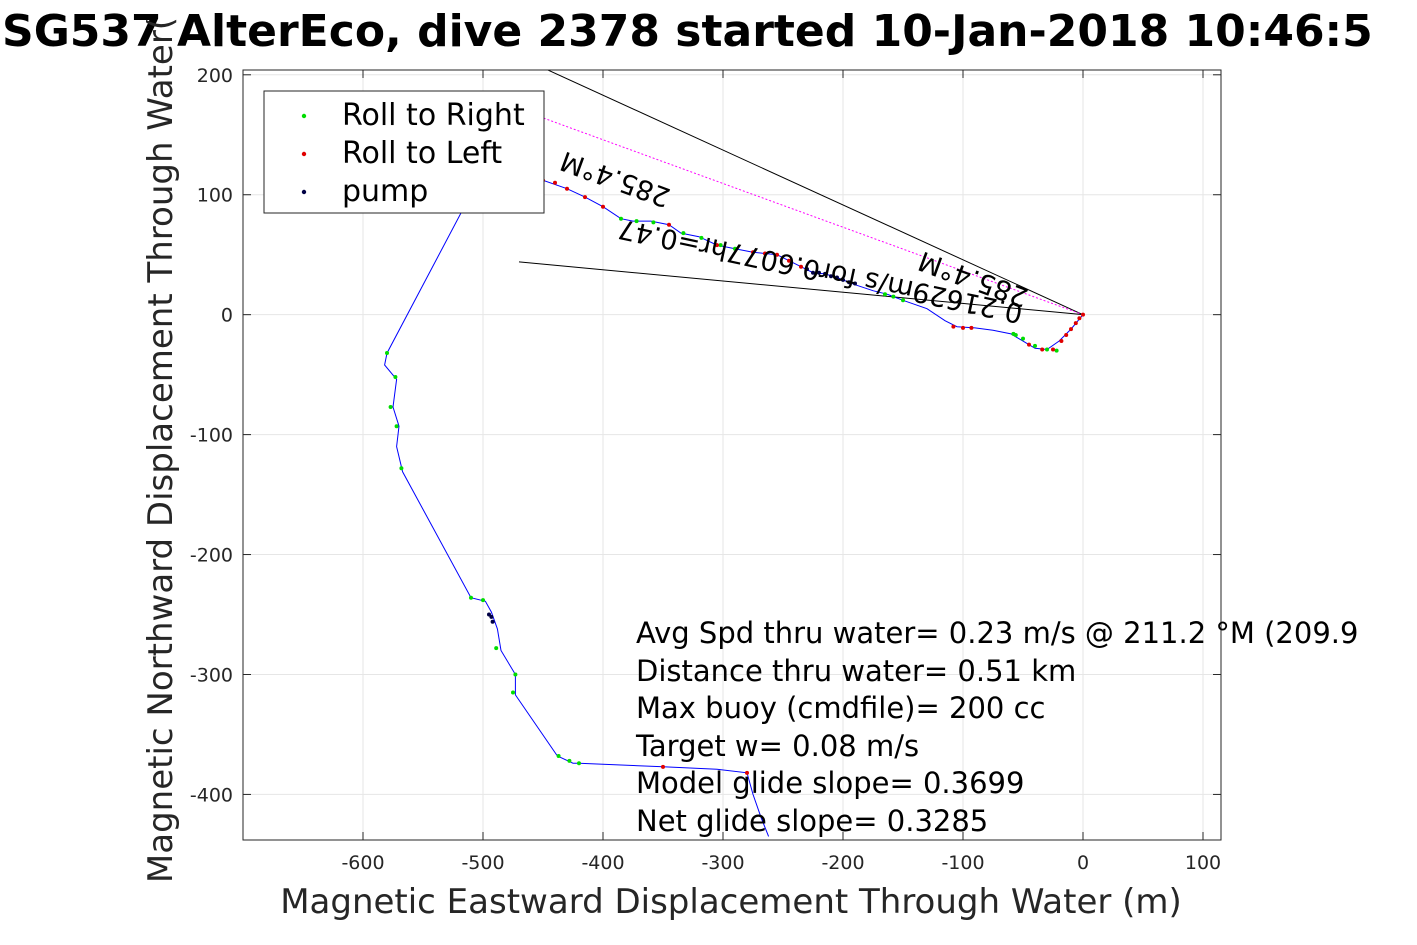 This screenshot has width=1417, height=945. I want to click on legend-marker-pump, so click(304, 192).